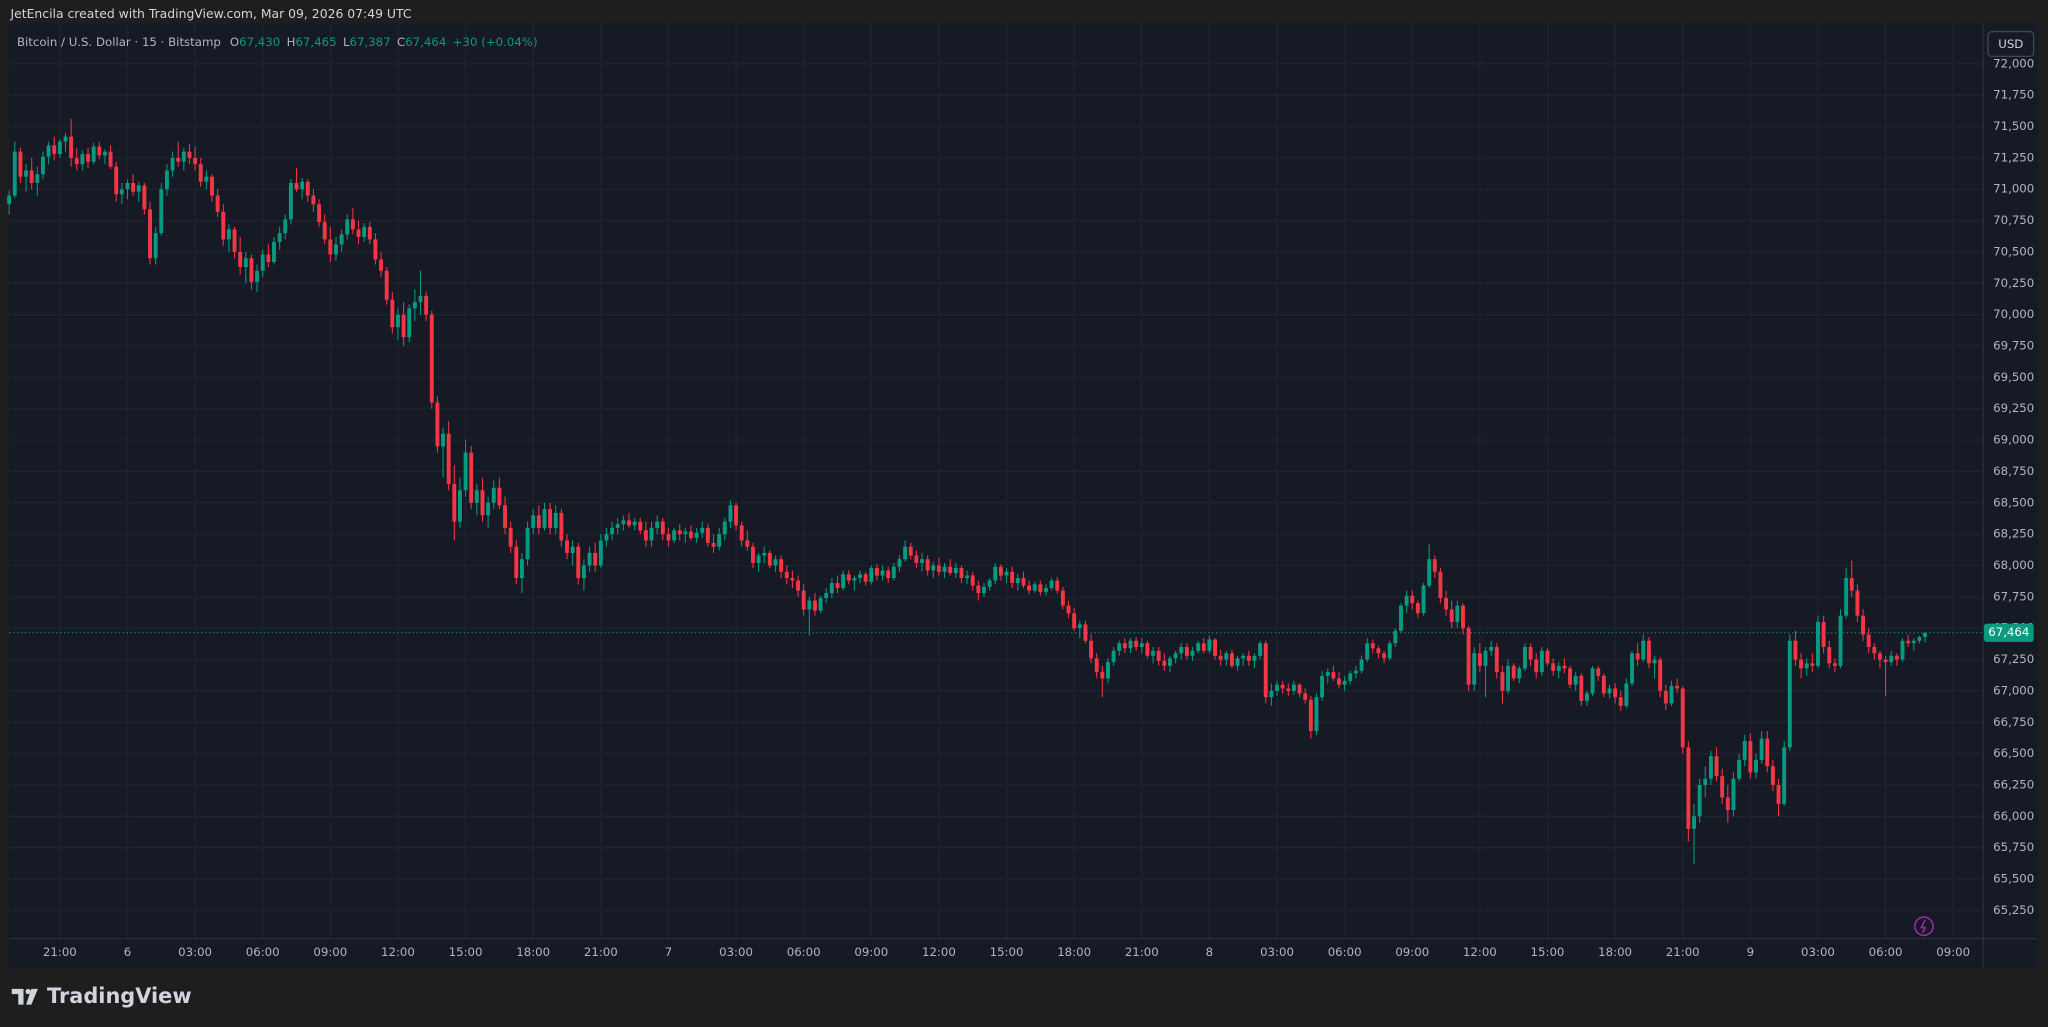  Describe the element at coordinates (2011, 44) in the screenshot. I see `currency-button` at that location.